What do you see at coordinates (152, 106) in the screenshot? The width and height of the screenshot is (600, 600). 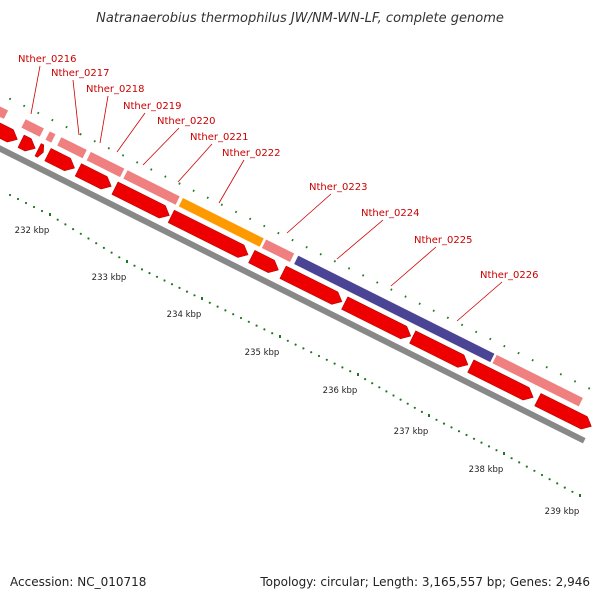 I see `gene-label: Nther_0219` at bounding box center [152, 106].